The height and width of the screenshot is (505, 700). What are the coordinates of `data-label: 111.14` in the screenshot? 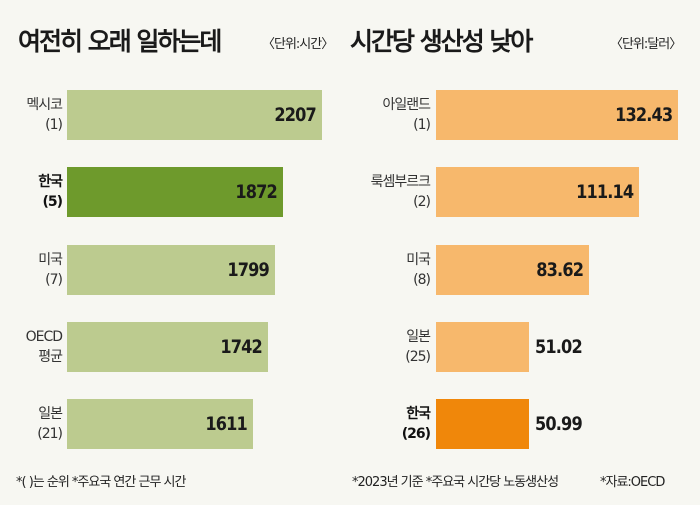 It's located at (604, 192).